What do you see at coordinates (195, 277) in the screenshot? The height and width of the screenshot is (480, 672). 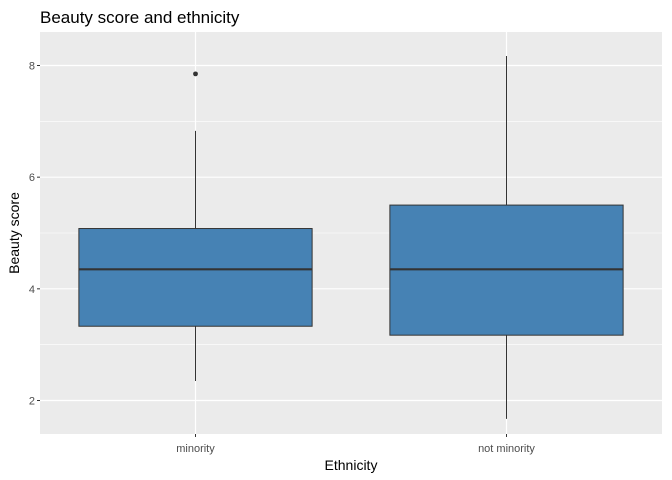 I see `box-iqr` at bounding box center [195, 277].